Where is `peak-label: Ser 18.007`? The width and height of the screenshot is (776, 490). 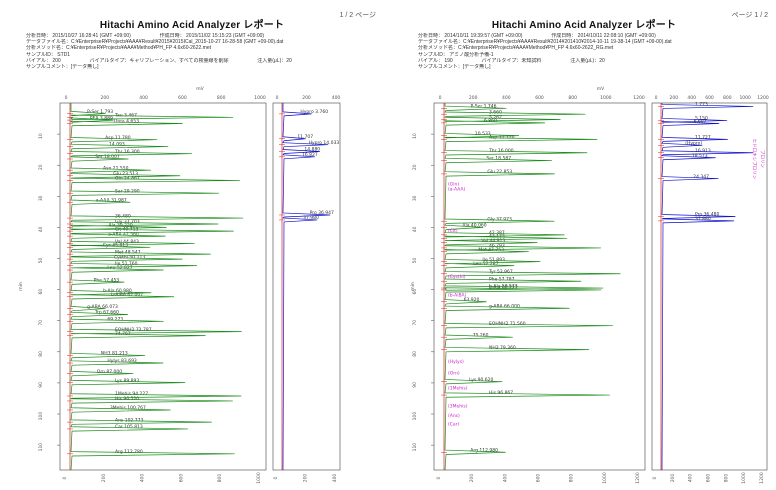 peak-label: Ser 18.007 is located at coordinates (107, 157).